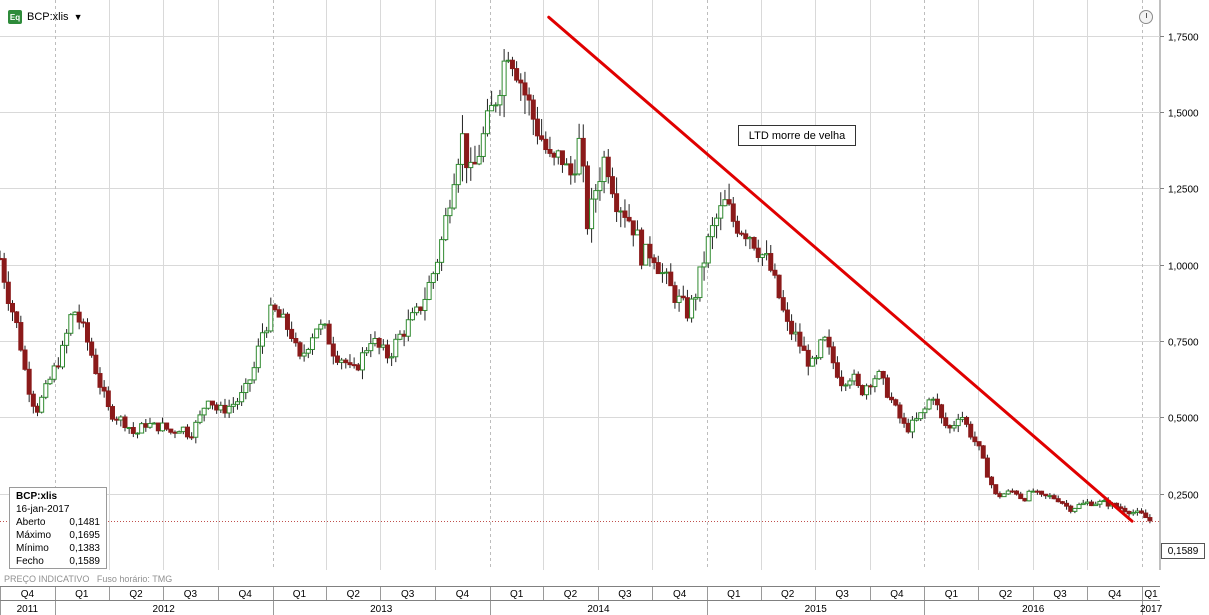 The width and height of the screenshot is (1209, 615). What do you see at coordinates (31, 522) in the screenshot?
I see `info-label: Aberto` at bounding box center [31, 522].